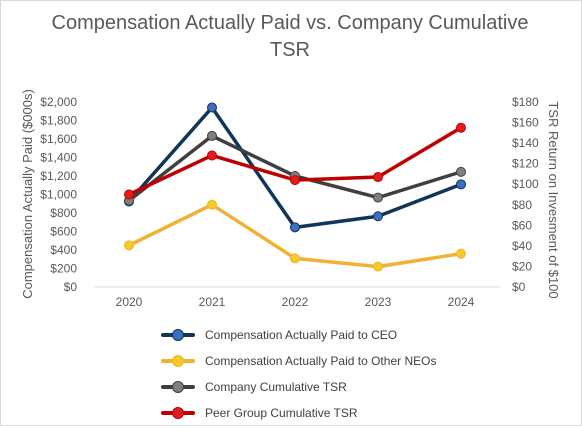  Describe the element at coordinates (129, 302) in the screenshot. I see `x-tick-label: 2020` at that location.